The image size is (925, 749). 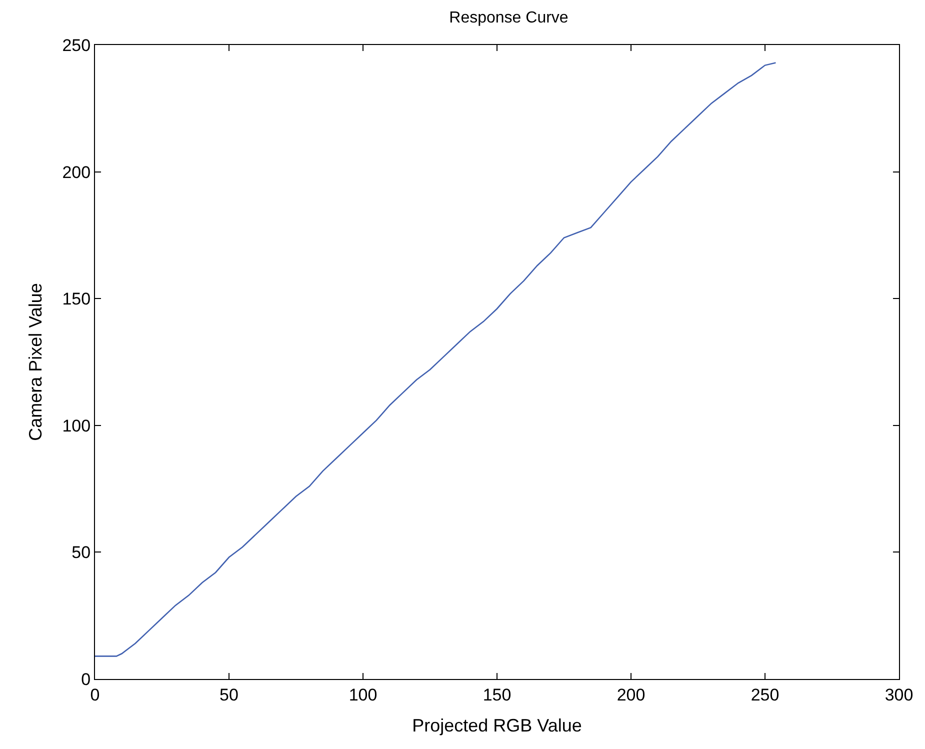 What do you see at coordinates (765, 694) in the screenshot?
I see `x-tick-label: 250` at bounding box center [765, 694].